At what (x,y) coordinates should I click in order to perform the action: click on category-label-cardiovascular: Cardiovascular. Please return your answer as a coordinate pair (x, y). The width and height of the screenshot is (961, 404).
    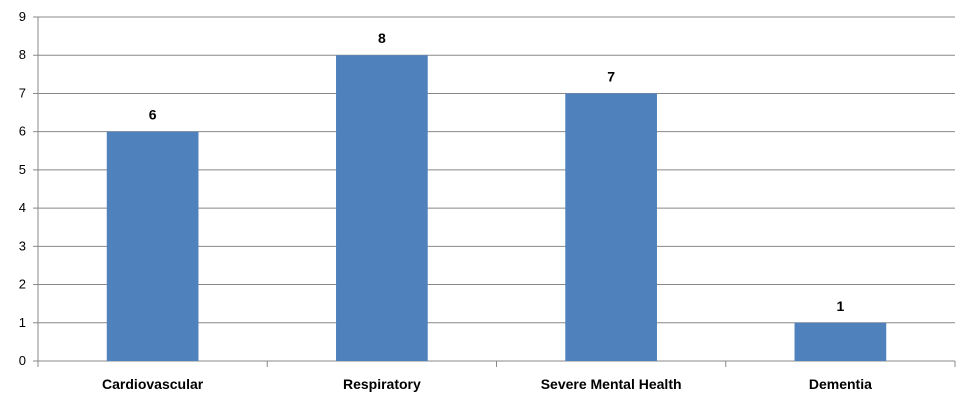
    Looking at the image, I should click on (153, 384).